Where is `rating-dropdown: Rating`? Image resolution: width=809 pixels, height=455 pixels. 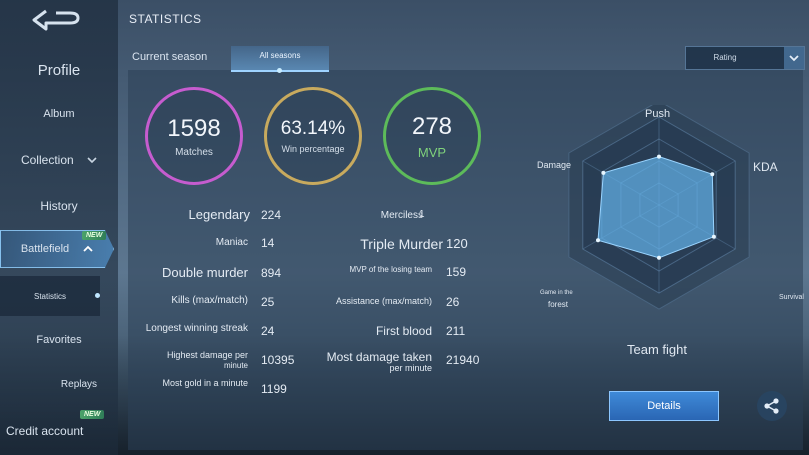
rating-dropdown: Rating is located at coordinates (745, 58).